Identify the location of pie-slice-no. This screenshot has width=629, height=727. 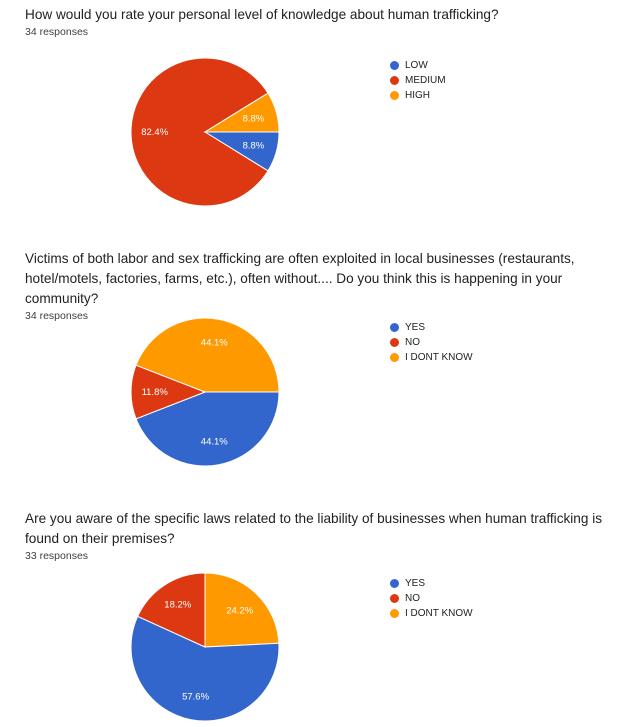
(171, 610).